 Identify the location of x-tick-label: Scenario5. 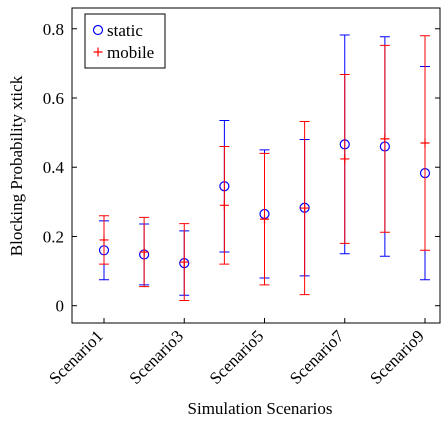
(237, 357).